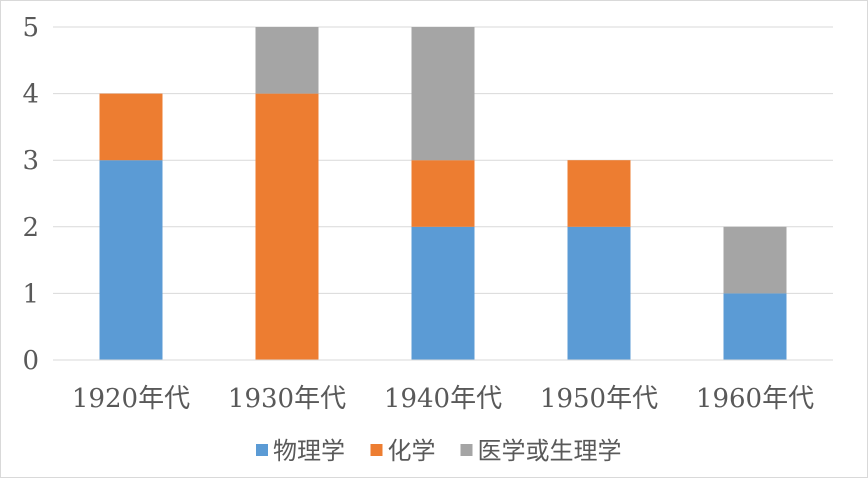  Describe the element at coordinates (30, 294) in the screenshot. I see `y-tick-label: 1` at that location.